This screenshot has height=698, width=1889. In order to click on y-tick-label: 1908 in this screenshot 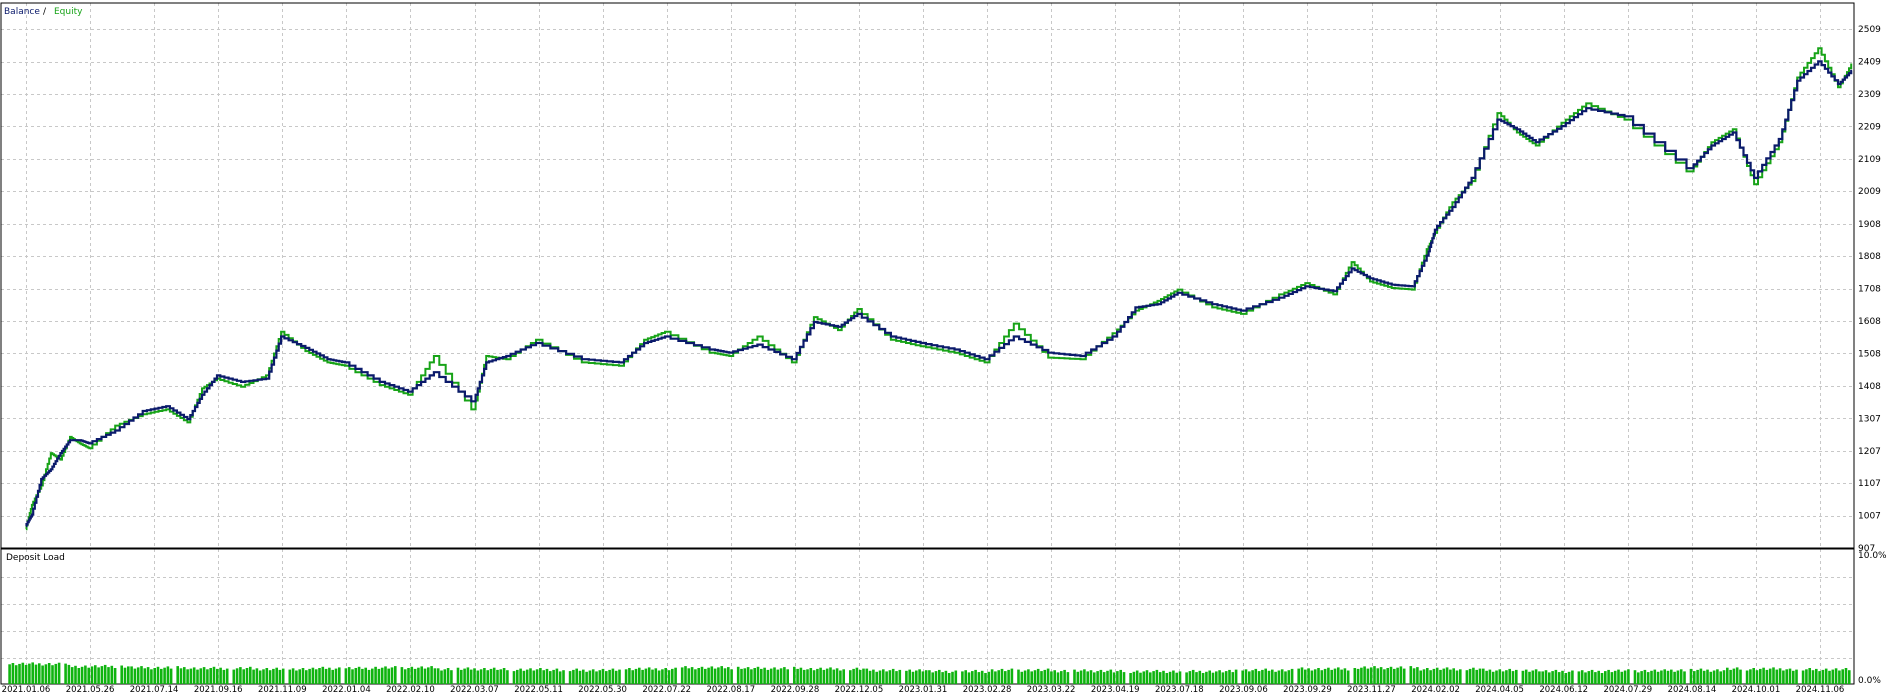, I will do `click(1869, 225)`.